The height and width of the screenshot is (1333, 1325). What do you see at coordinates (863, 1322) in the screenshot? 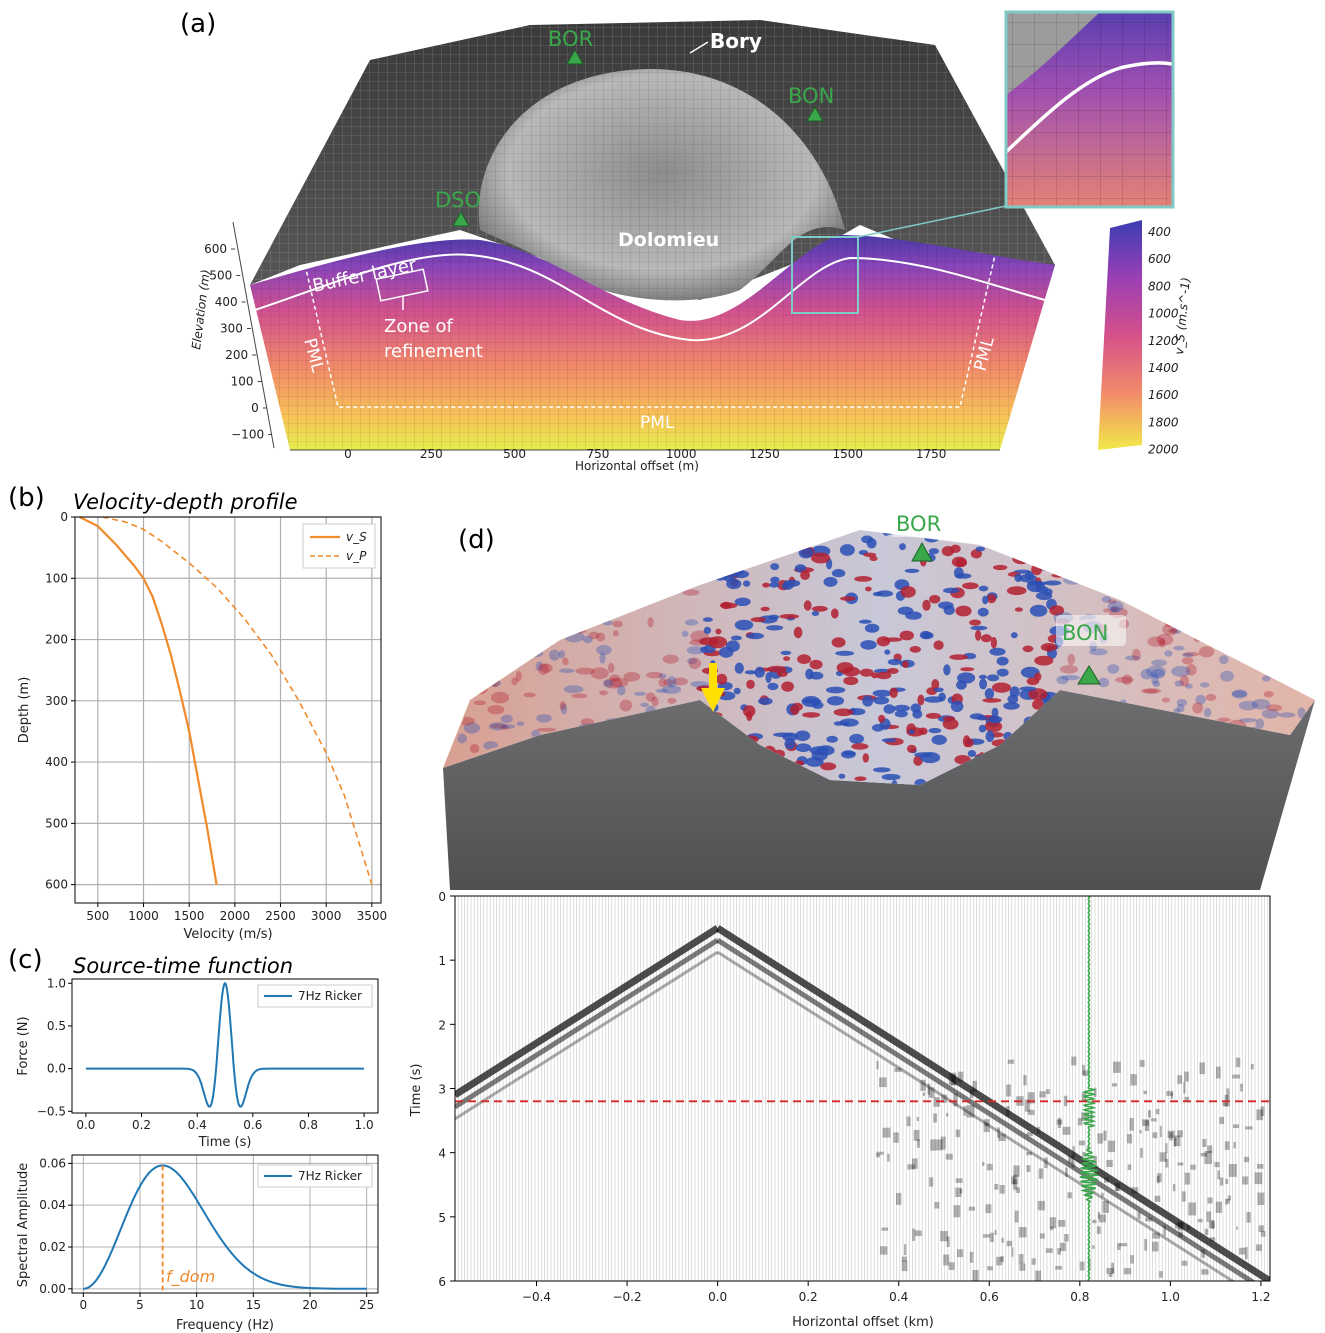
I see `panel-d-xlabel: Horizontal offset (km)` at bounding box center [863, 1322].